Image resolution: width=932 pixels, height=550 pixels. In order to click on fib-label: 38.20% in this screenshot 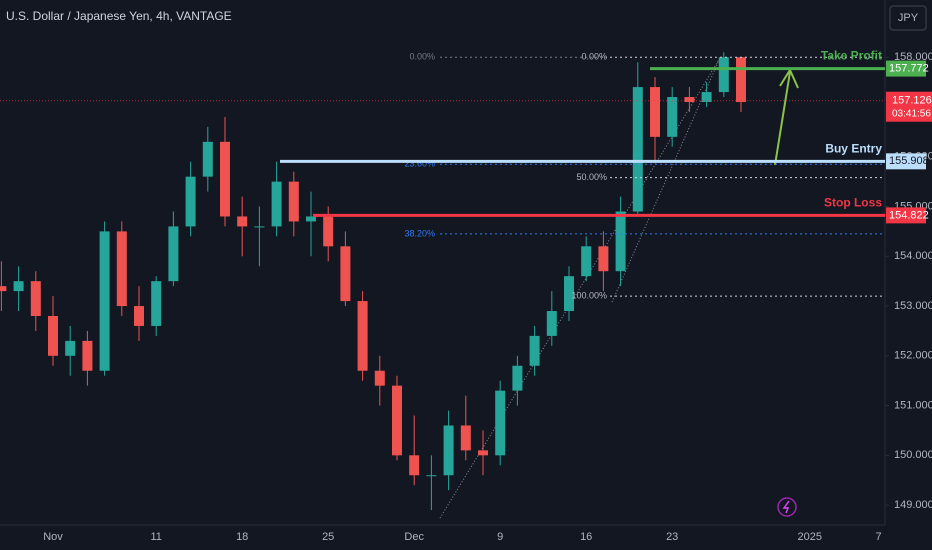, I will do `click(419, 233)`.